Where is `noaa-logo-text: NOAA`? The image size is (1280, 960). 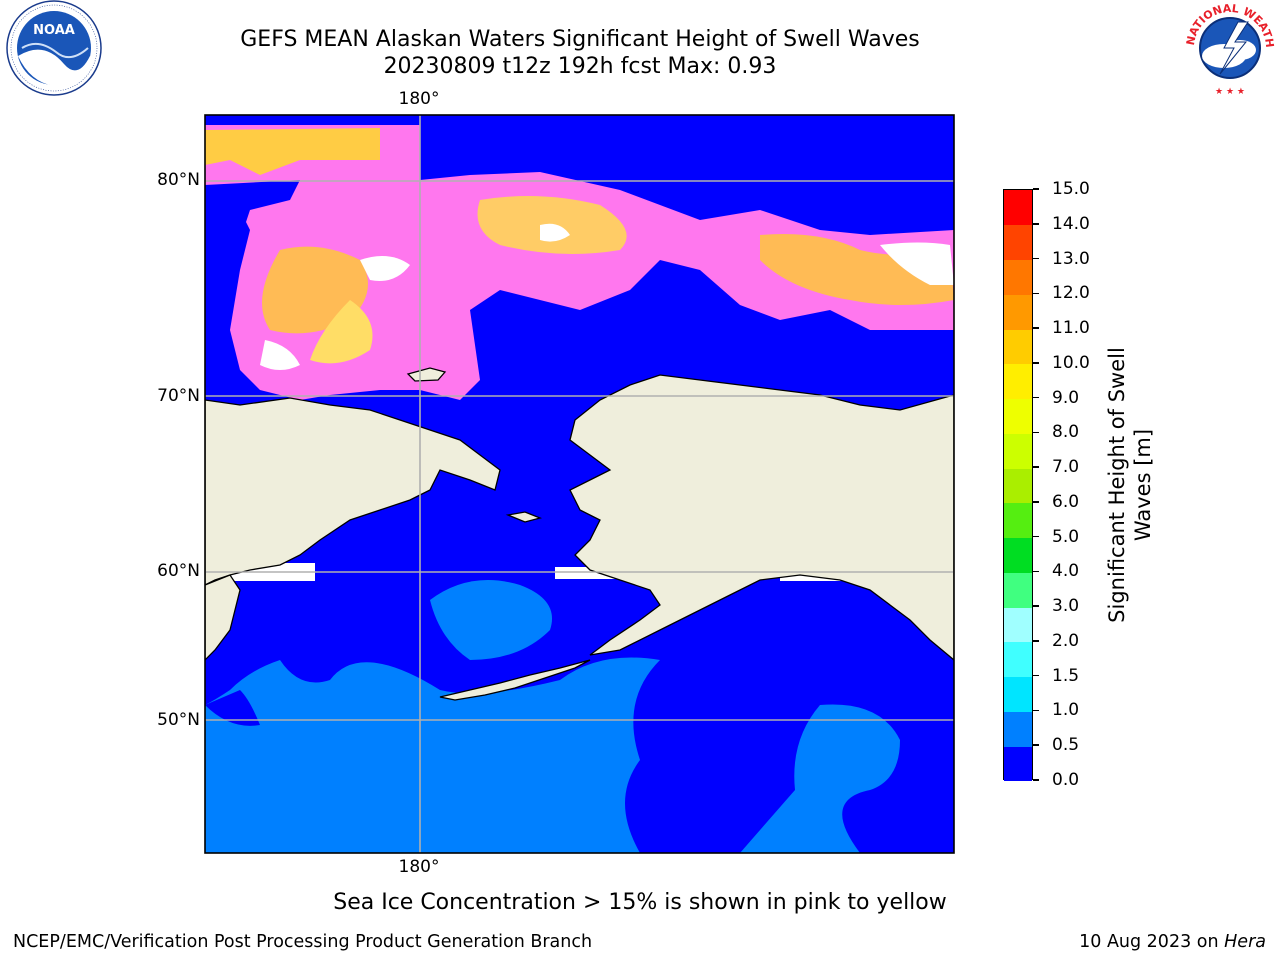 noaa-logo-text: NOAA is located at coordinates (54, 30).